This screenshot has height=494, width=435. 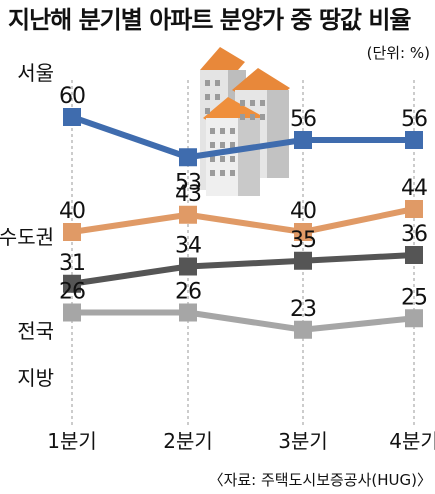 I want to click on series-수도권: 40 43 40 44 수도권, so click(x=214, y=212).